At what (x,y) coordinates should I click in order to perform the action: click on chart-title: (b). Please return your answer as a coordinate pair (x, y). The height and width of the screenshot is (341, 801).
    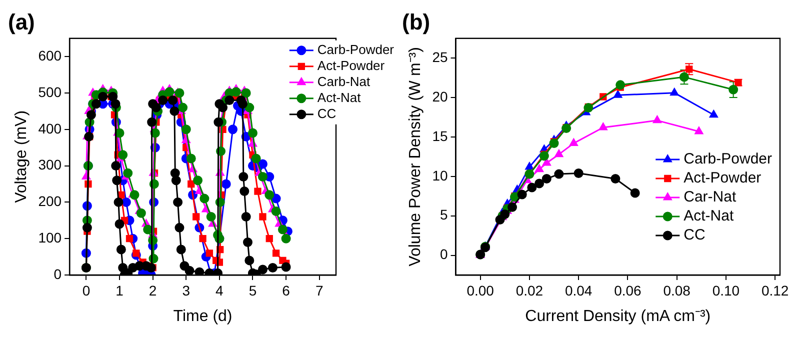
    Looking at the image, I should click on (416, 21).